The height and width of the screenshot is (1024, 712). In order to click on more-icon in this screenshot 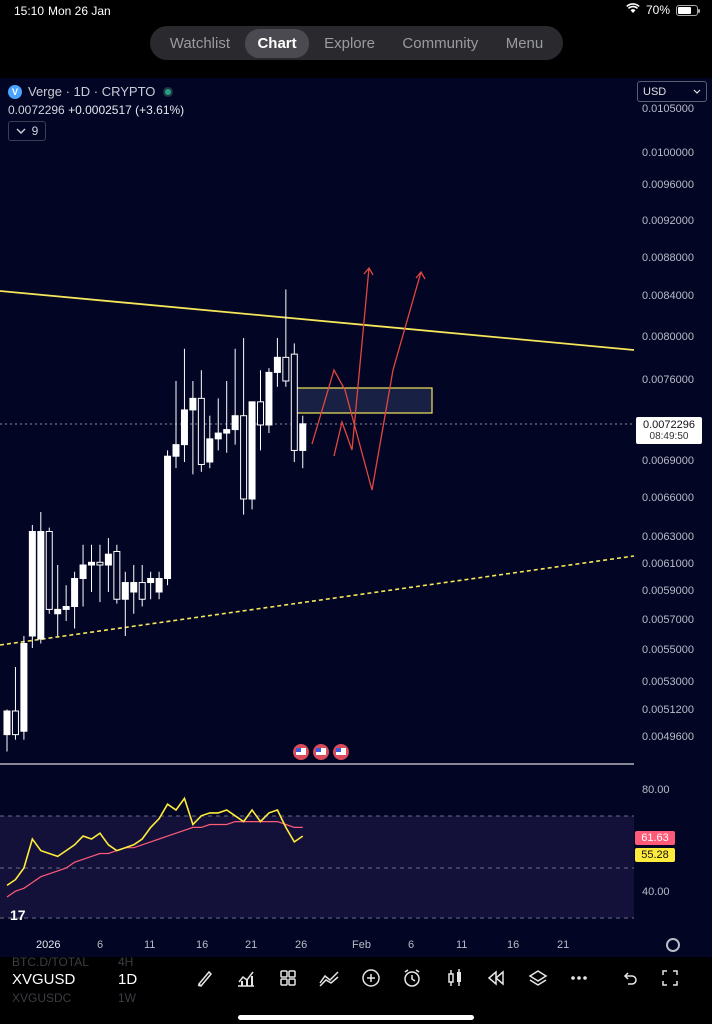, I will do `click(579, 979)`.